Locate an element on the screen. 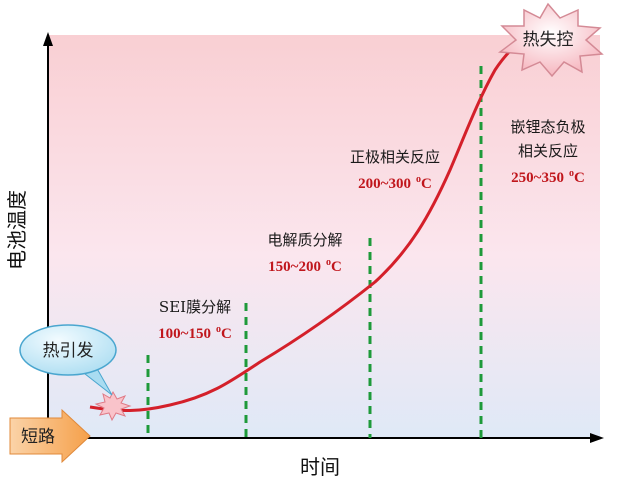  trigger-bubble is located at coordinates (68, 350).